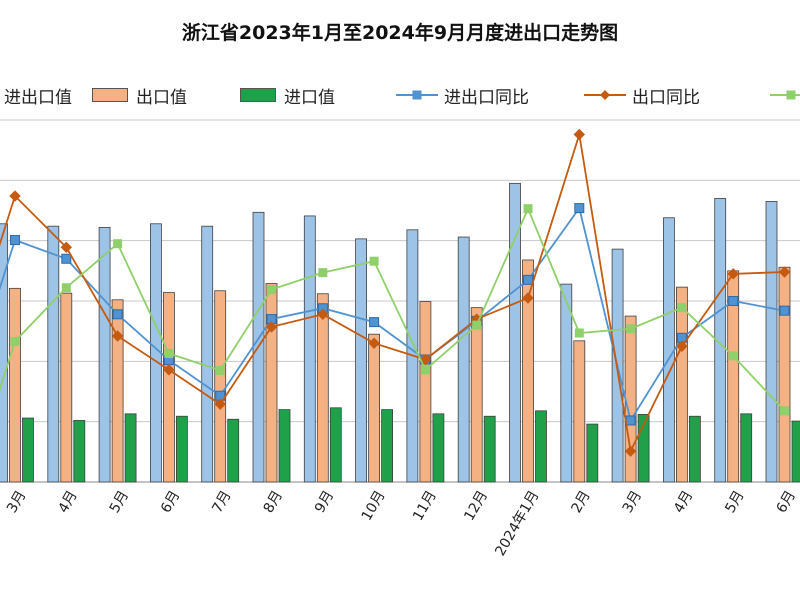 This screenshot has width=800, height=600. Describe the element at coordinates (476, 506) in the screenshot. I see `x-tick-label: 12月` at that location.